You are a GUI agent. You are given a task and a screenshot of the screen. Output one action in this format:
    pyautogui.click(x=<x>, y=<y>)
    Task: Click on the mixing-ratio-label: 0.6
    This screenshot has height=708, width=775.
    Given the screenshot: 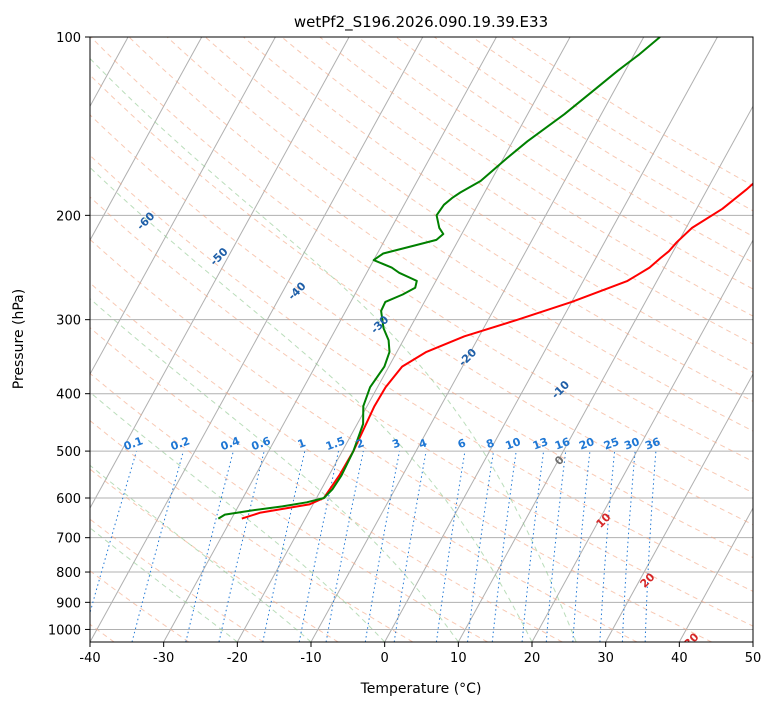 What is the action you would take?
    pyautogui.click(x=261, y=443)
    